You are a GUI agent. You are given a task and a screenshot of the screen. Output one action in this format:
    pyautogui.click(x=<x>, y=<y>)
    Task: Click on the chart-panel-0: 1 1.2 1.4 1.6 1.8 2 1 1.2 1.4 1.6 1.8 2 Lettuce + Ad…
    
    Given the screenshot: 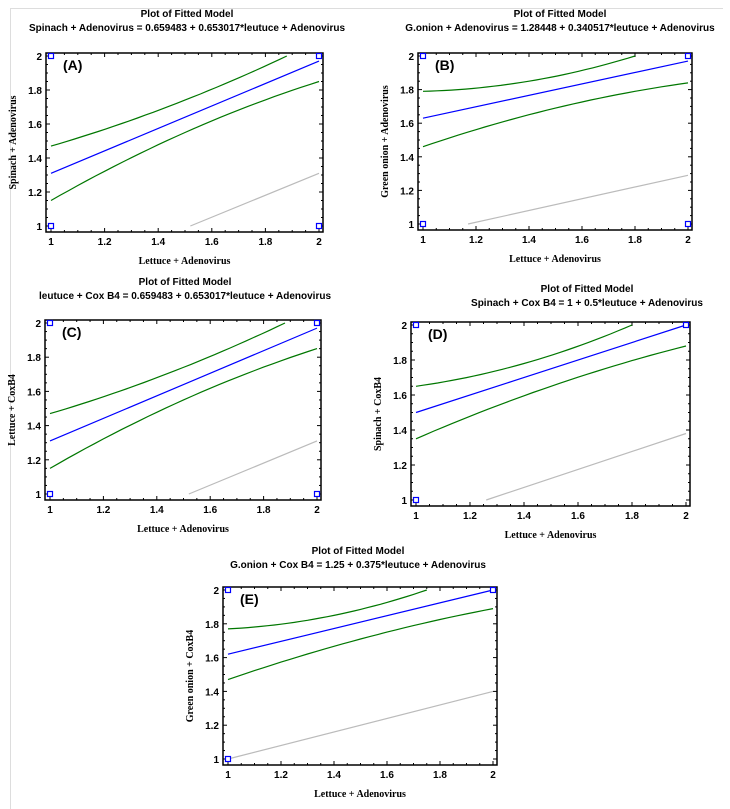 What is the action you would take?
    pyautogui.click(x=166, y=159)
    